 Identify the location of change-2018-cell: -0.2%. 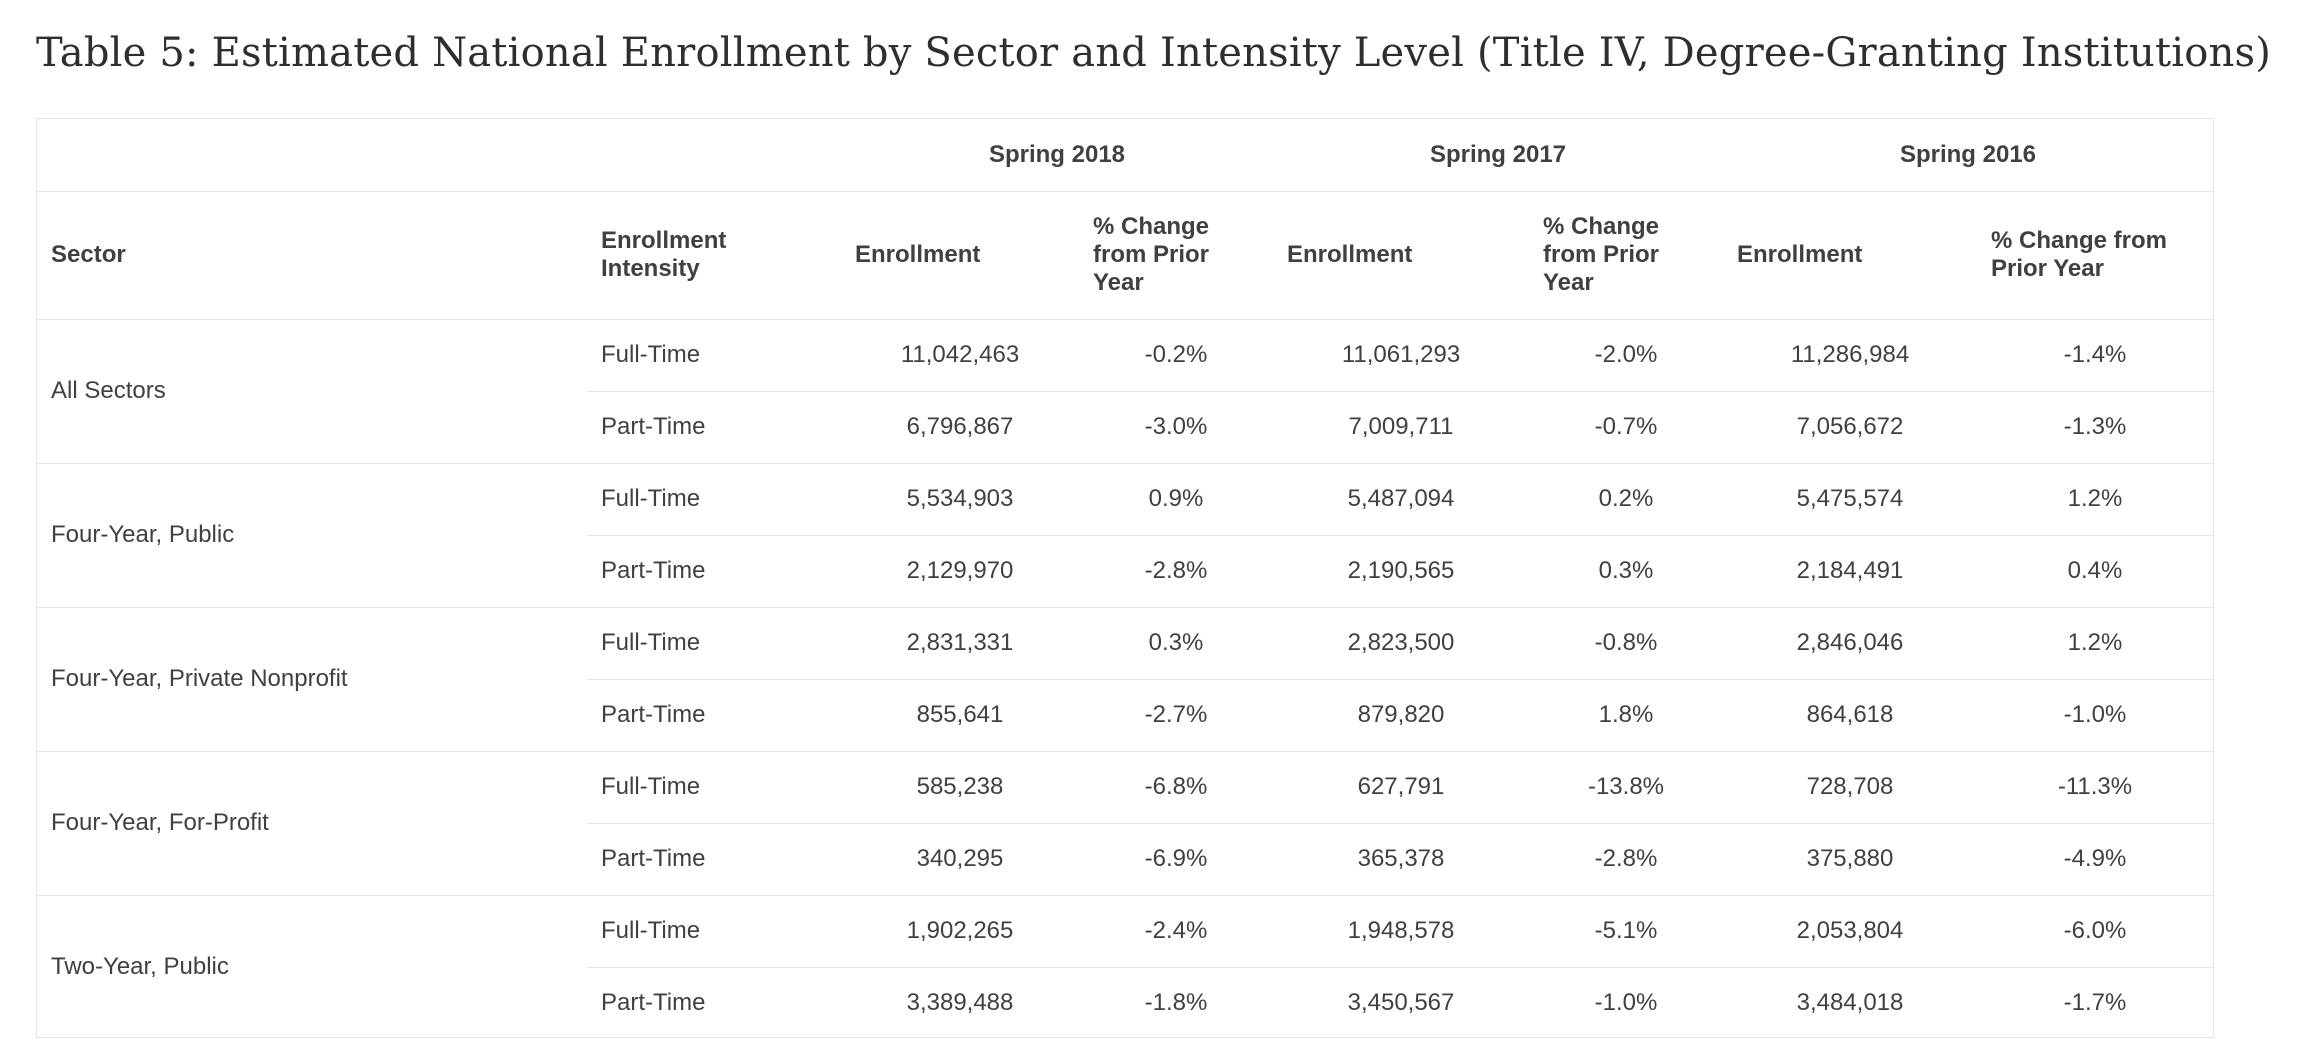
(1176, 355).